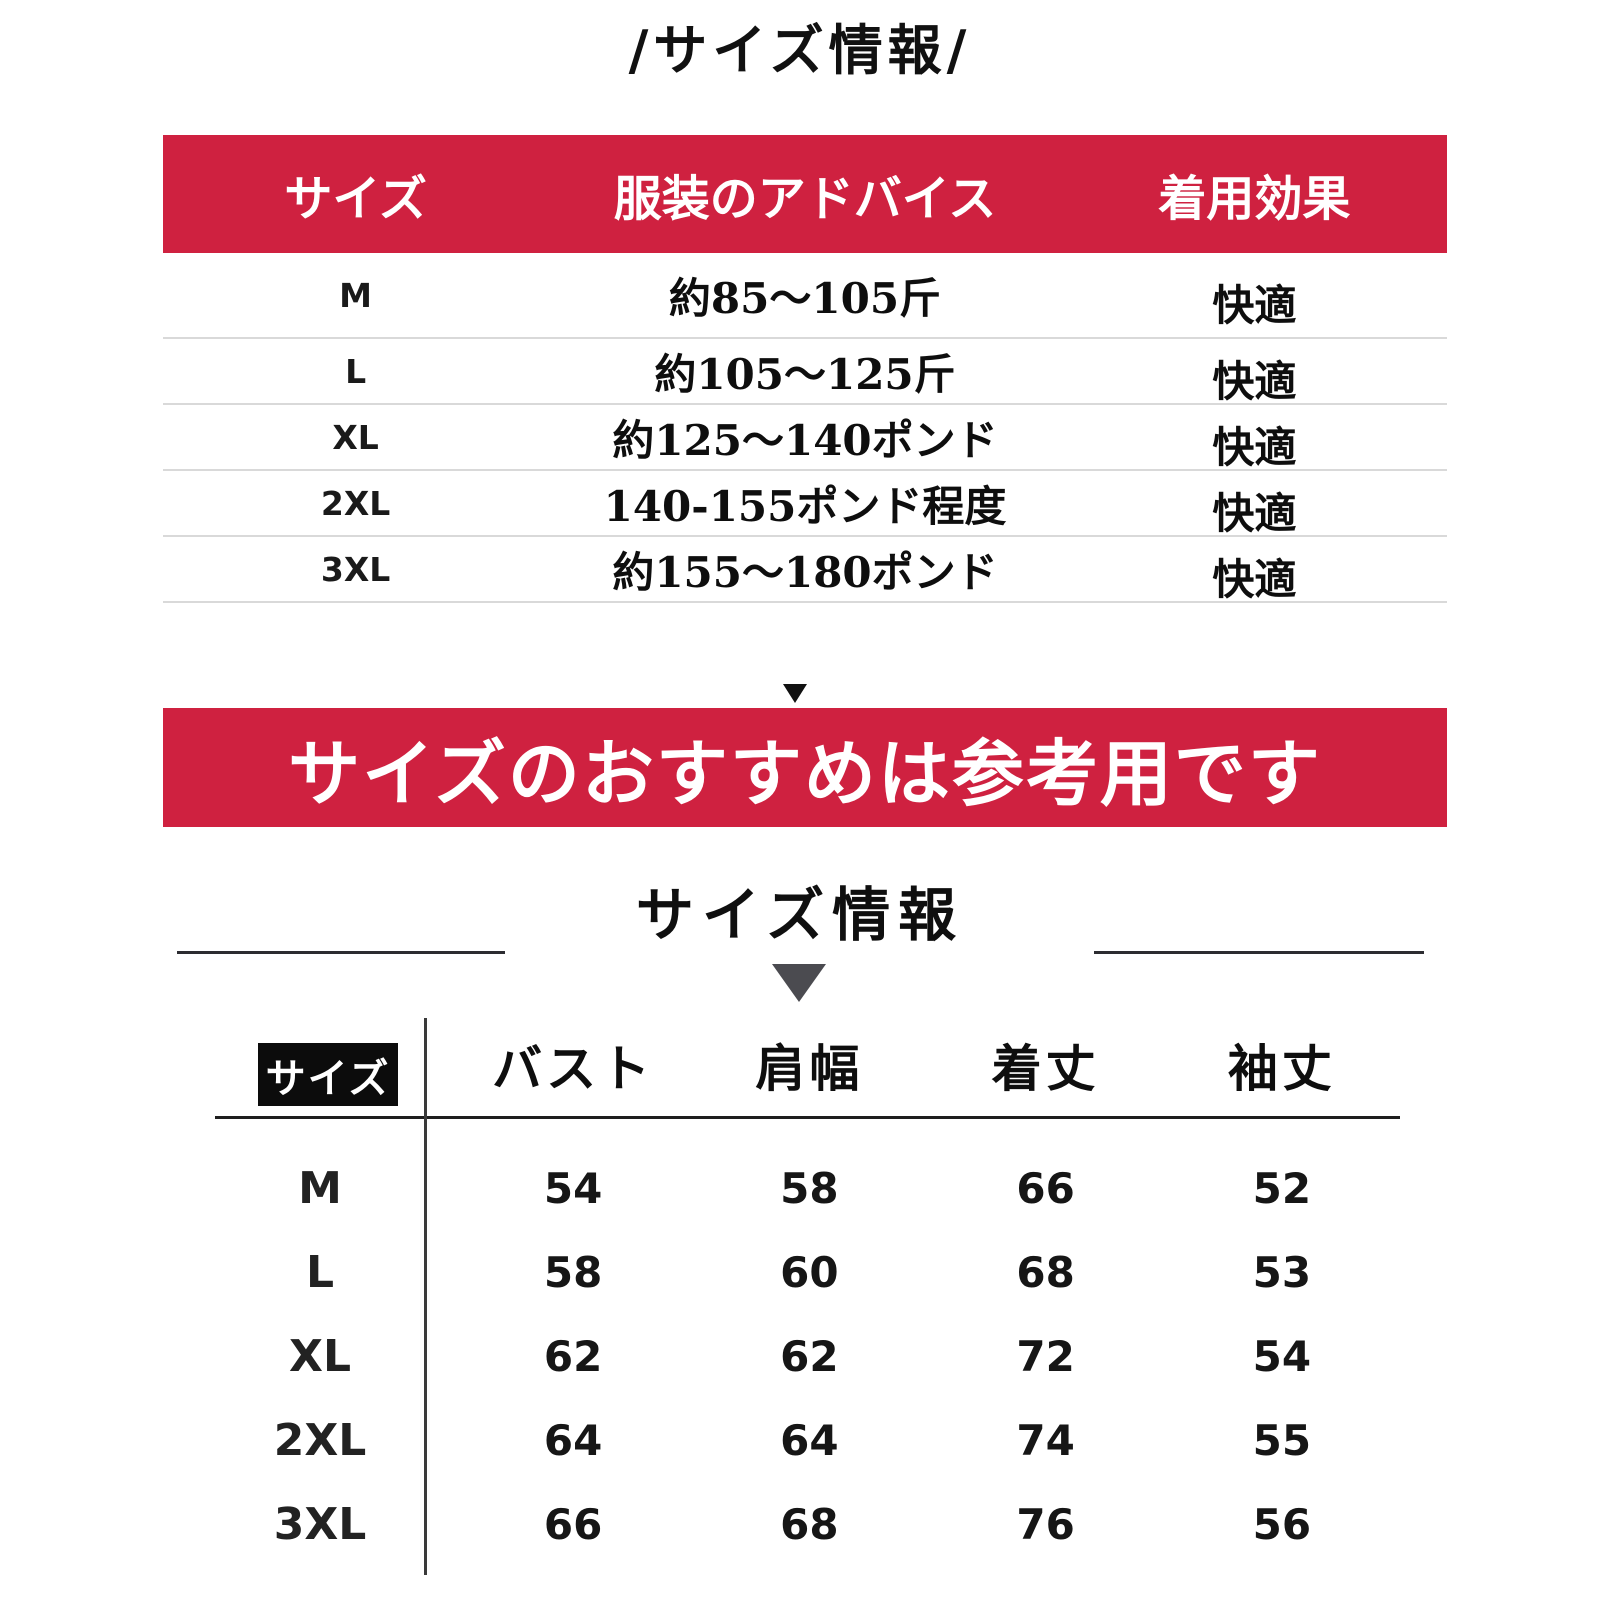 The image size is (1600, 1600). I want to click on shoulder-value: 60, so click(809, 1272).